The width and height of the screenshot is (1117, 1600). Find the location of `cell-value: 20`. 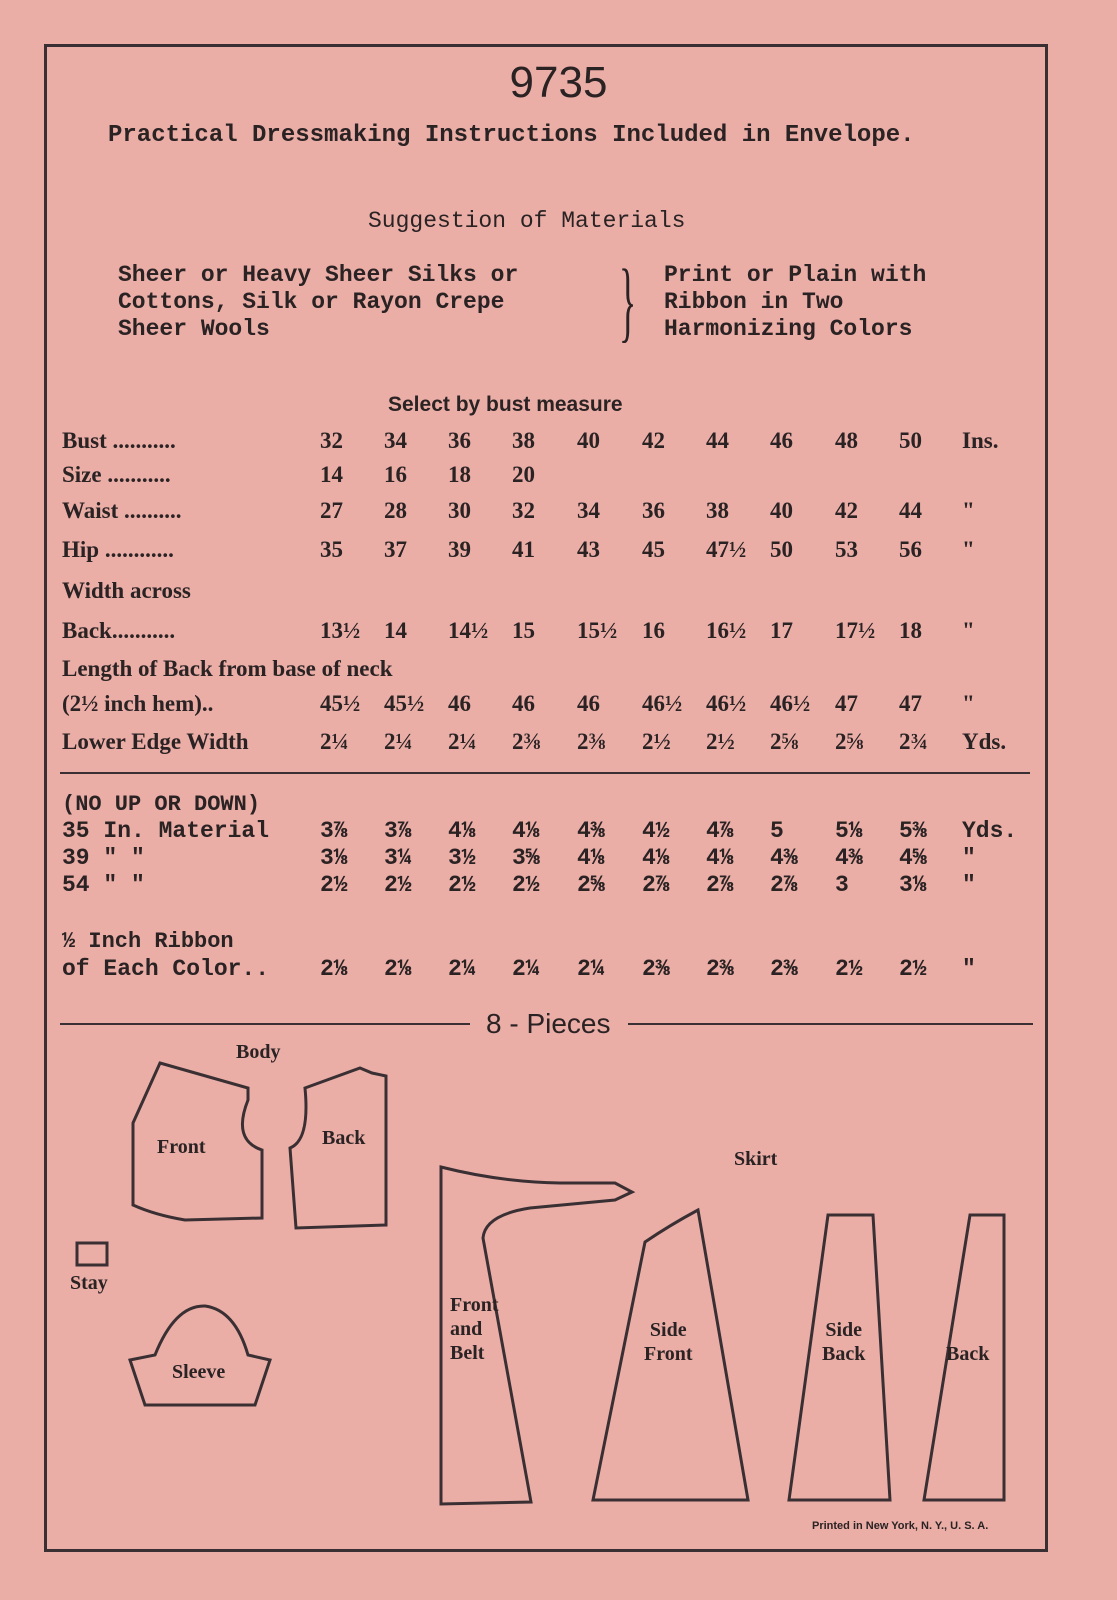

cell-value: 20 is located at coordinates (523, 474).